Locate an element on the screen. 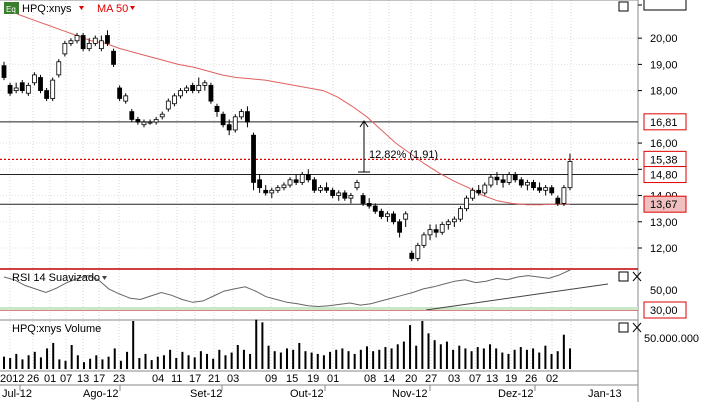 This screenshot has height=402, width=716. volume-close-icon is located at coordinates (637, 327).